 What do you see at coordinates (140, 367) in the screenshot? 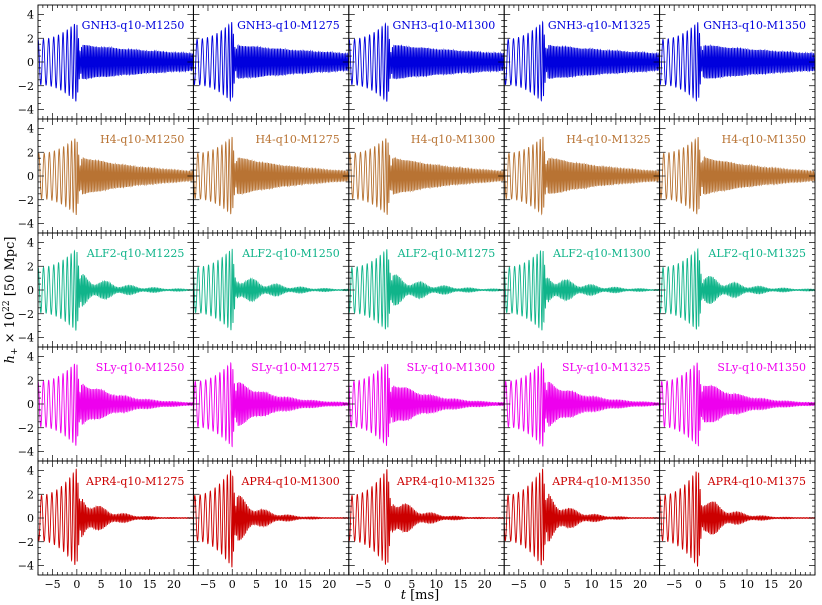
I see `panel-label: SLy-q10-M1250` at bounding box center [140, 367].